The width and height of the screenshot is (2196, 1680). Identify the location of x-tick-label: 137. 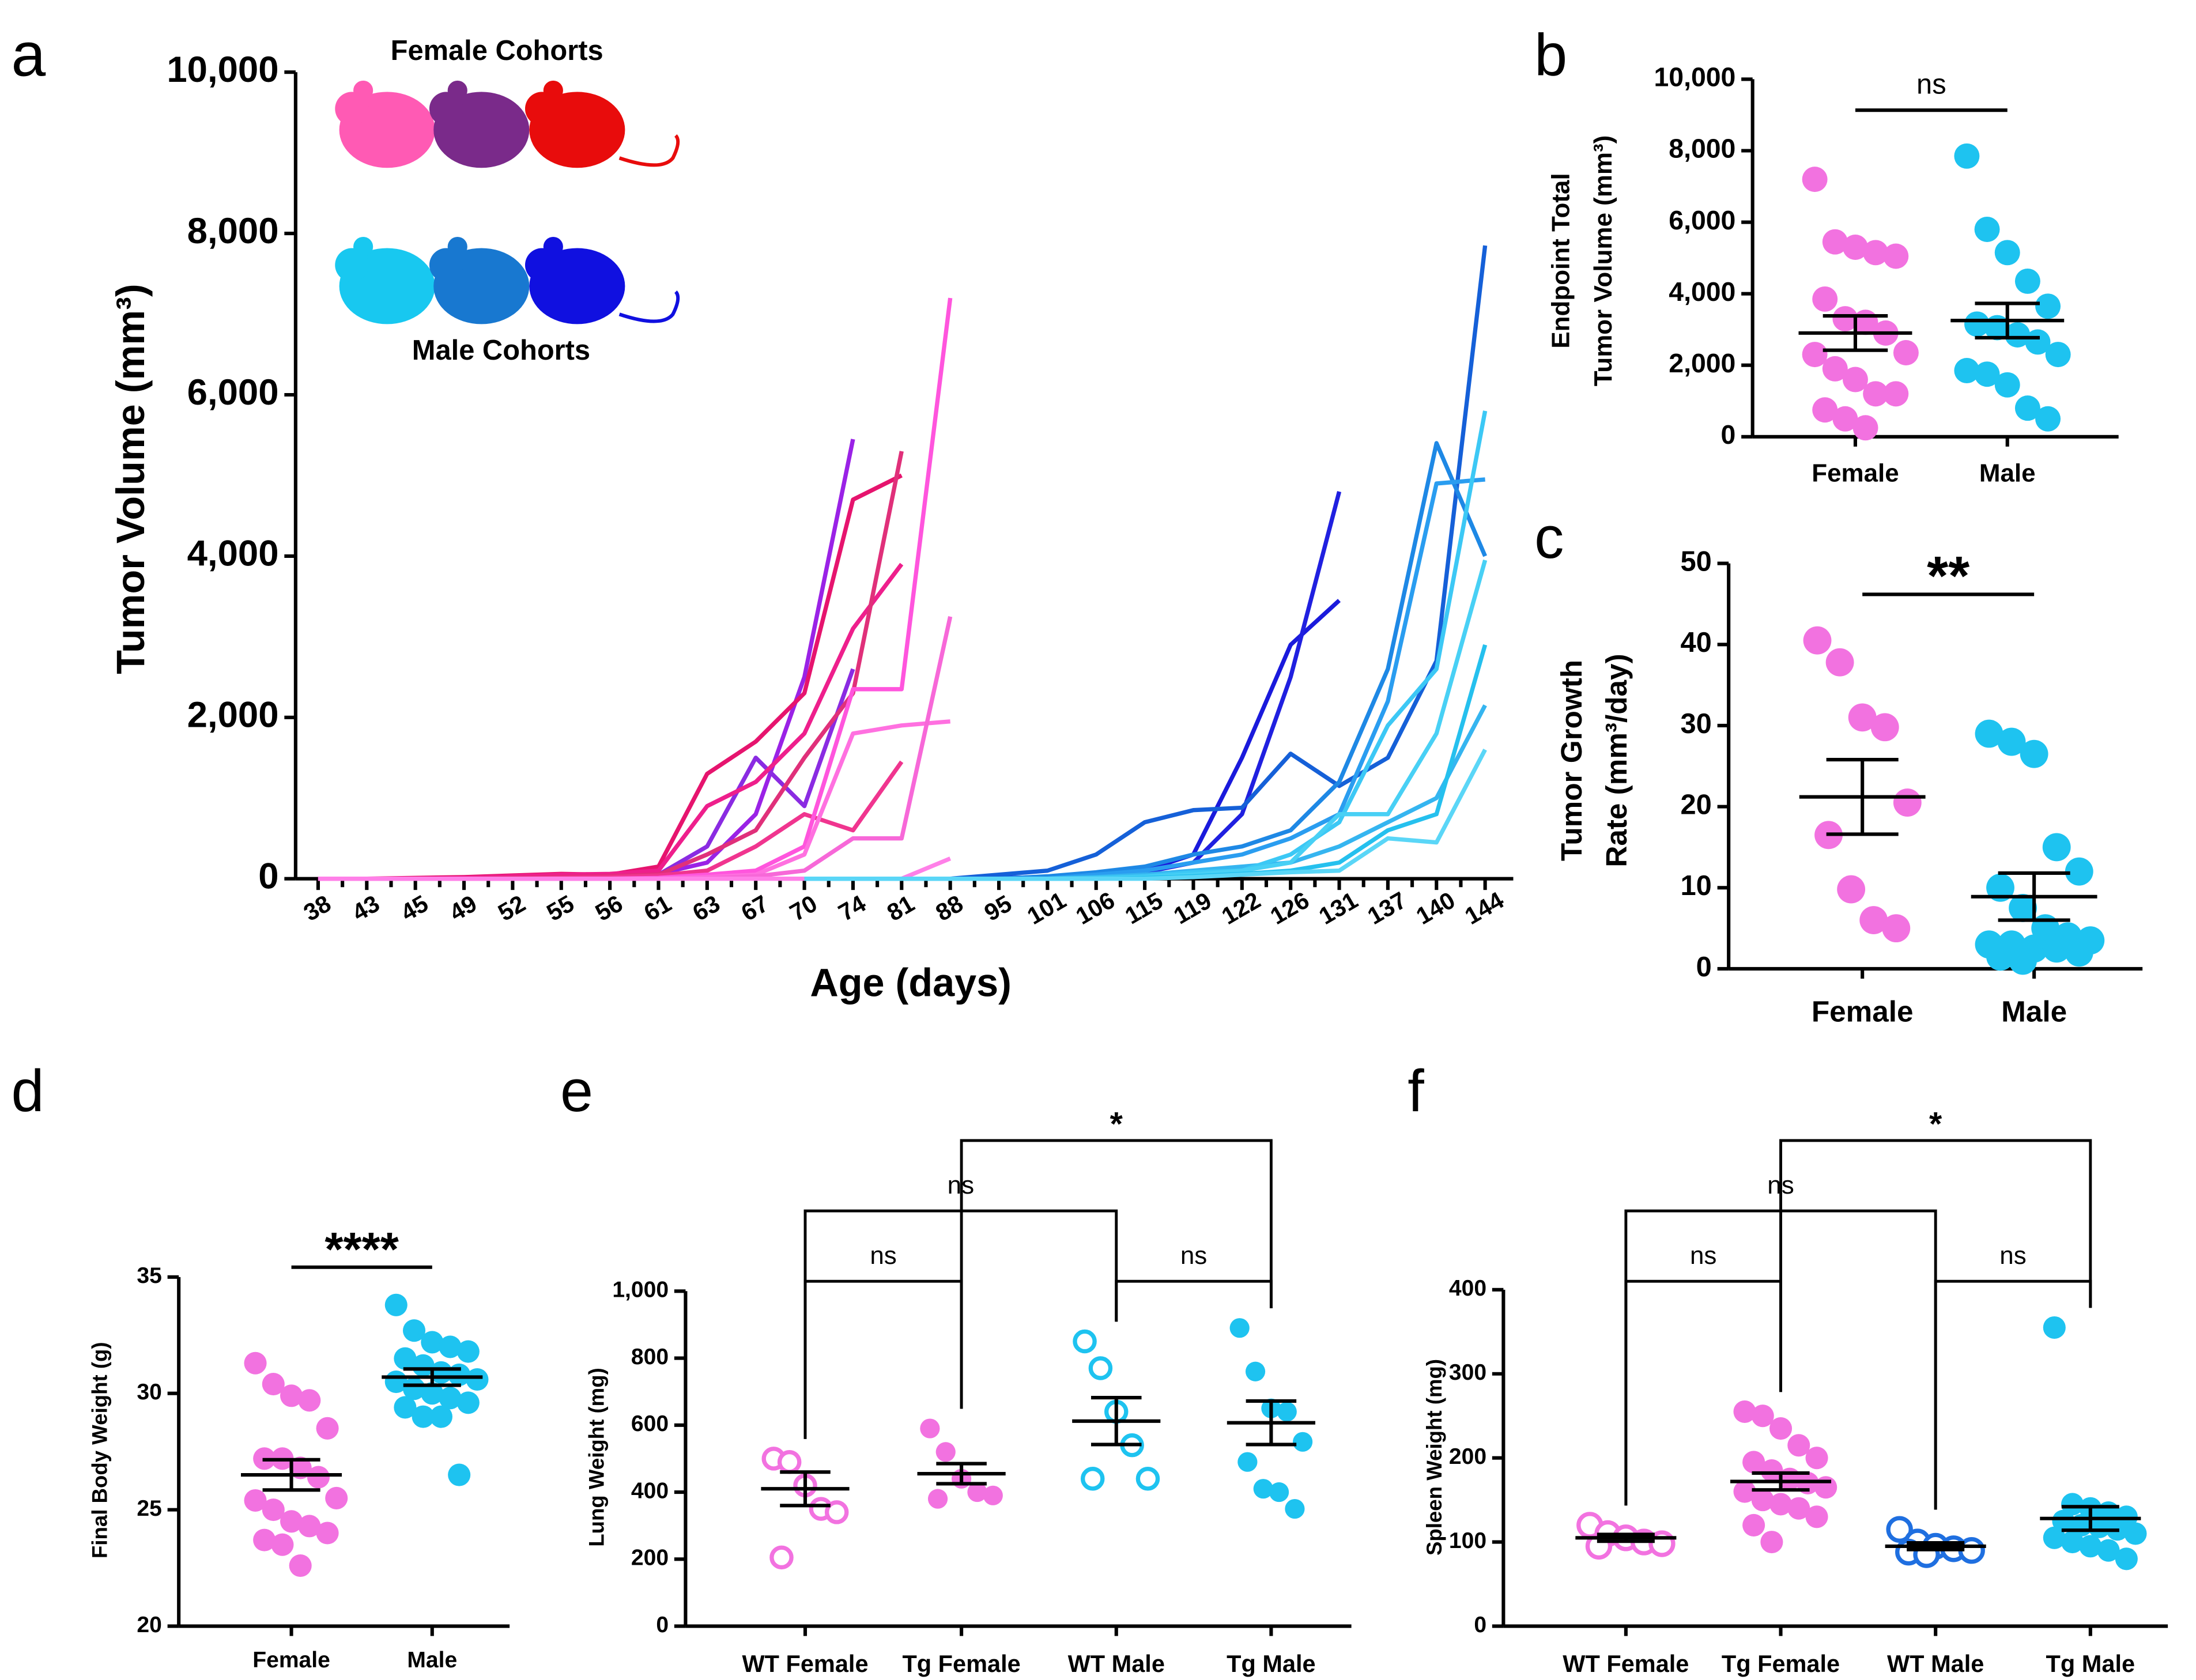
(1387, 908).